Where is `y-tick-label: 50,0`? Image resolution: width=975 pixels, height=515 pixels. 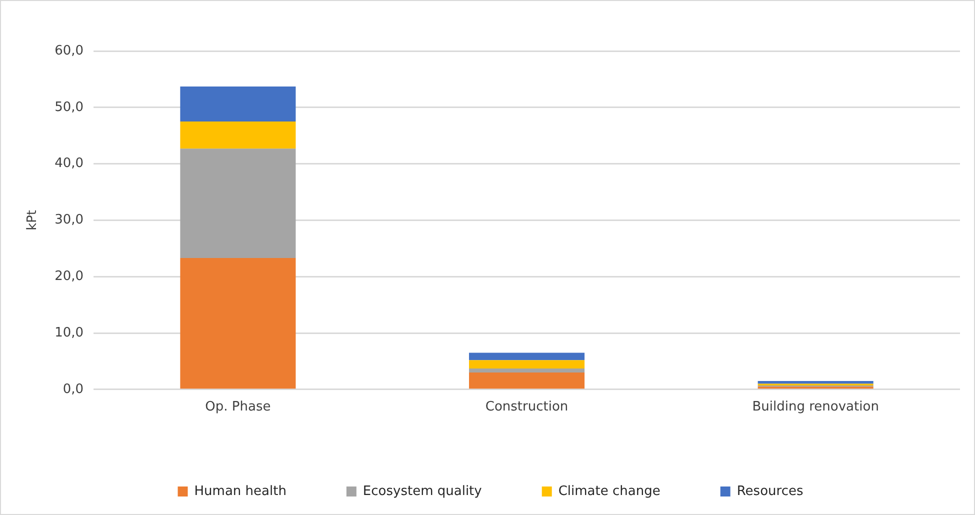 y-tick-label: 50,0 is located at coordinates (69, 107).